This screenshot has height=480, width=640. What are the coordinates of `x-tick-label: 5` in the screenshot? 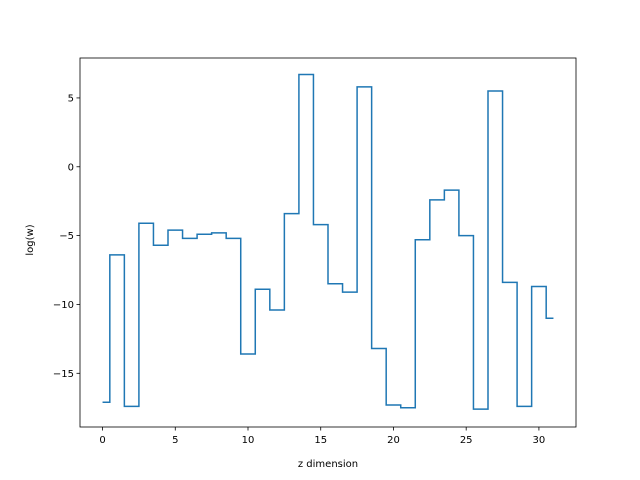 It's located at (175, 440).